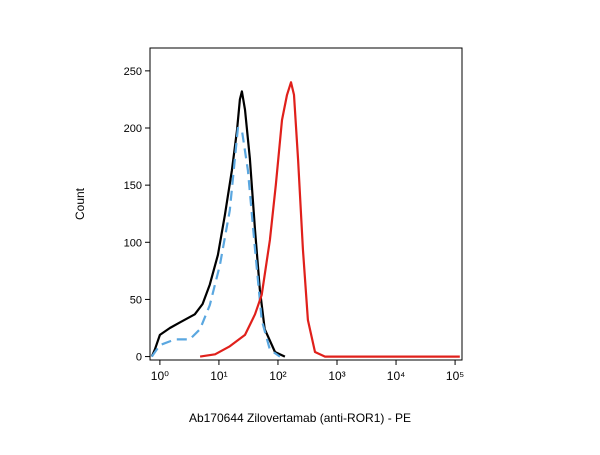  Describe the element at coordinates (136, 300) in the screenshot. I see `y-tick-label: 50` at that location.